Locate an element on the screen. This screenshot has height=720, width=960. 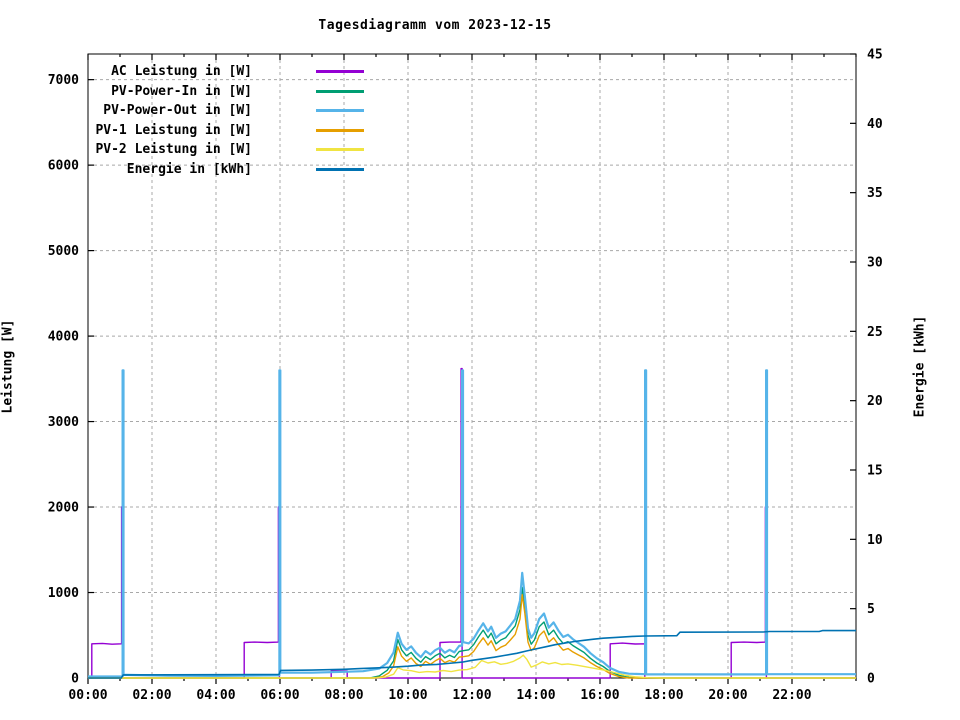
y-tick-label-left: 4000 is located at coordinates (63, 337).